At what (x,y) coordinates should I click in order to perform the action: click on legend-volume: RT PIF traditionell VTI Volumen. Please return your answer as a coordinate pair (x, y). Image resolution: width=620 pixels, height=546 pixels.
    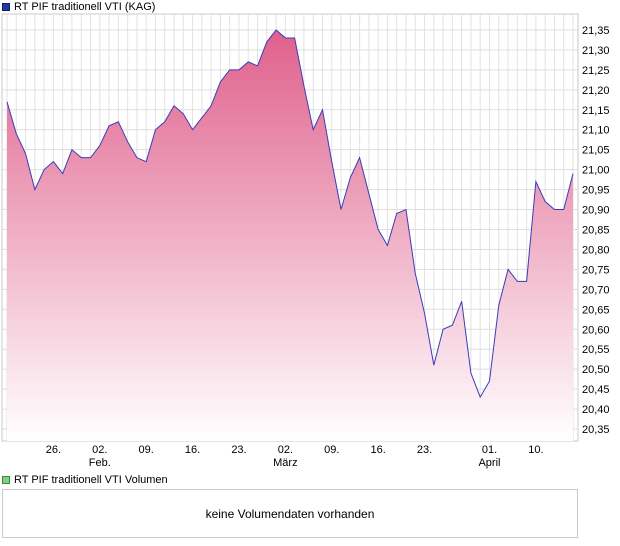
    Looking at the image, I should click on (85, 480).